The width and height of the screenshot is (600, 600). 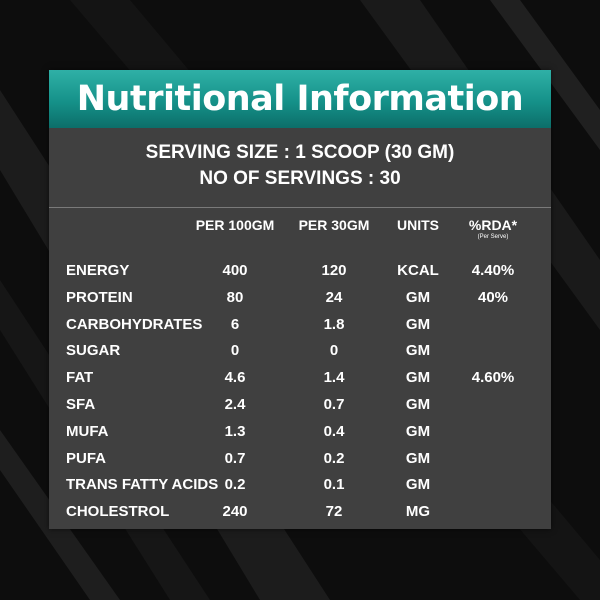 What do you see at coordinates (86, 458) in the screenshot?
I see `cell-nutrient-name: PUFA` at bounding box center [86, 458].